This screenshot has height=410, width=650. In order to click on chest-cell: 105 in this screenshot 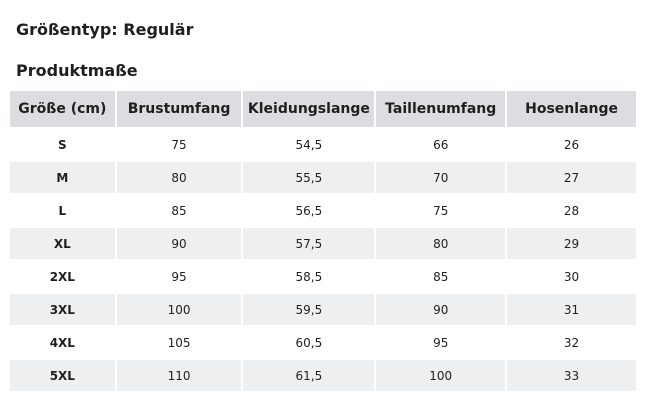, I will do `click(179, 342)`.